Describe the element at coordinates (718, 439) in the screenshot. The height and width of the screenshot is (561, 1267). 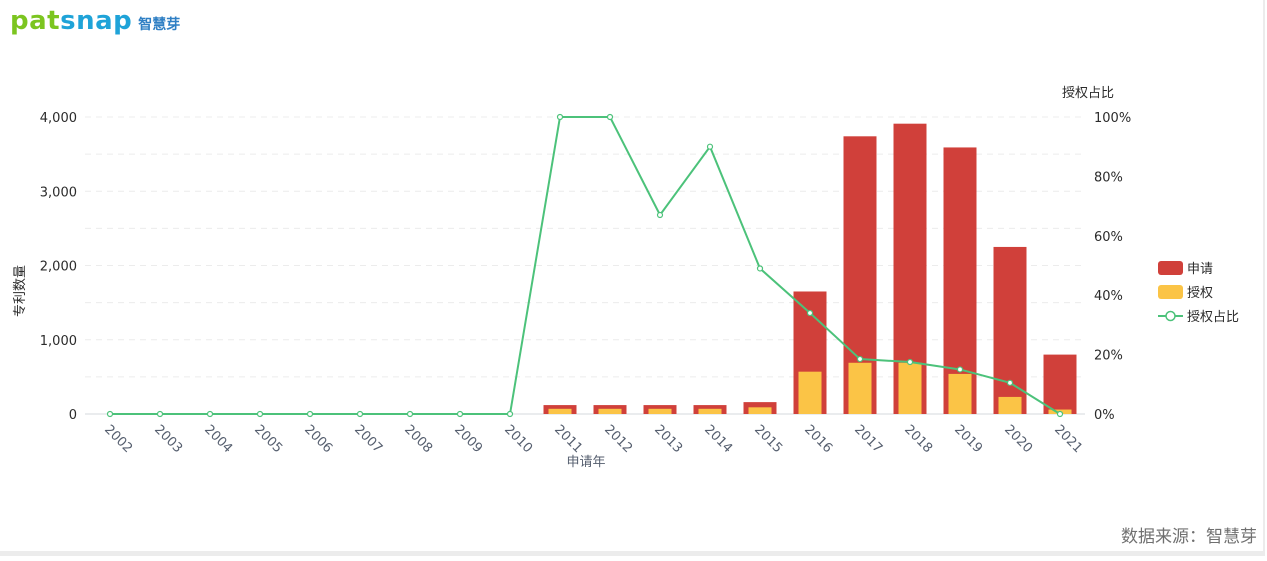
I see `x-tick-label: 2014` at that location.